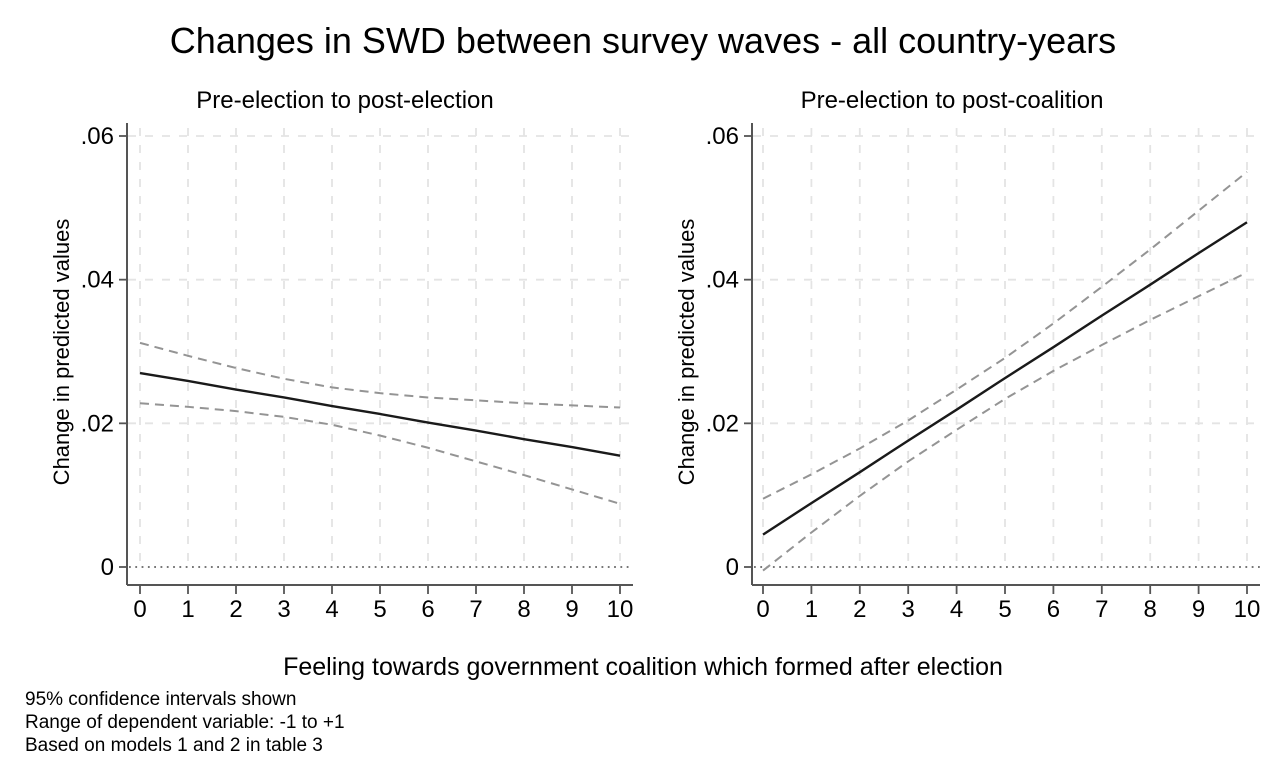 The image size is (1286, 770). I want to click on ci-upper-line, so click(380, 375).